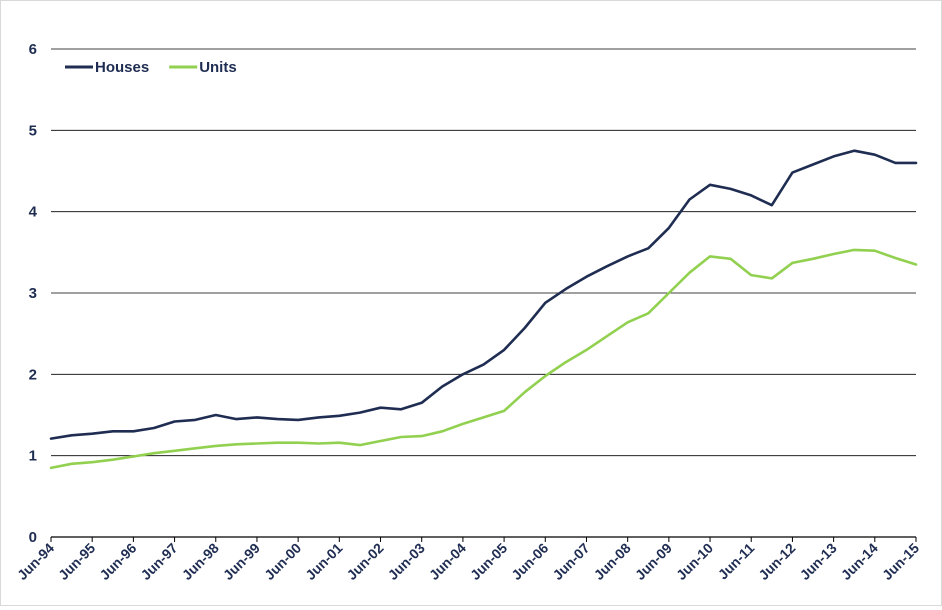  I want to click on y-tick-label: 0, so click(33, 537).